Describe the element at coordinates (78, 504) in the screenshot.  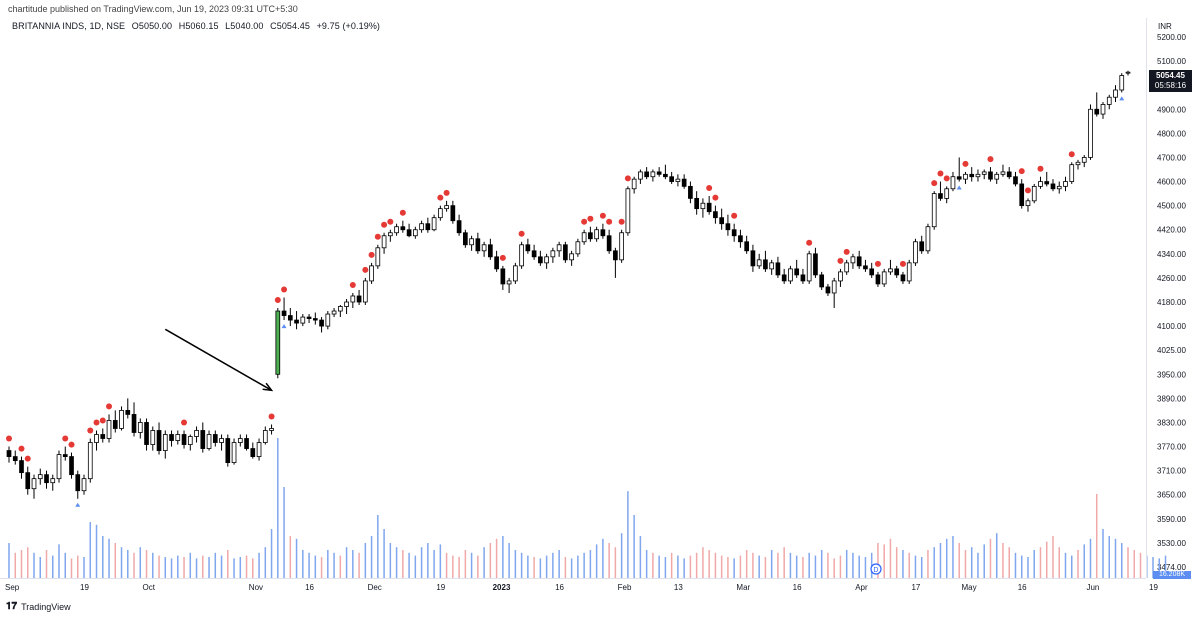
I see `signal-triangle` at that location.